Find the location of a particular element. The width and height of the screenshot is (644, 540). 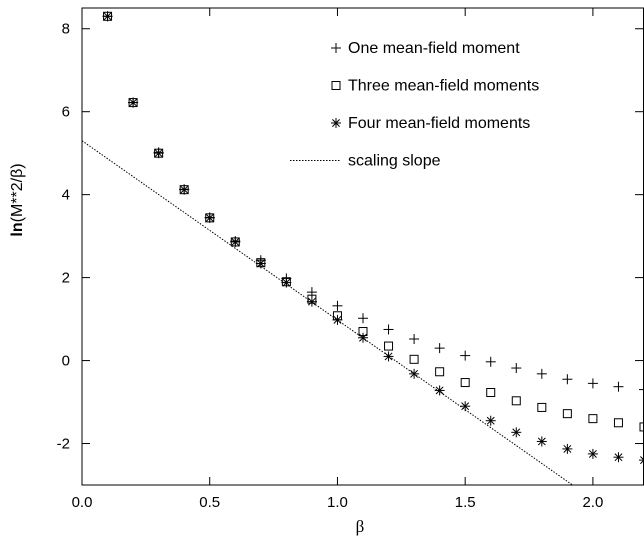

y-tick-label: 8 is located at coordinates (66, 29).